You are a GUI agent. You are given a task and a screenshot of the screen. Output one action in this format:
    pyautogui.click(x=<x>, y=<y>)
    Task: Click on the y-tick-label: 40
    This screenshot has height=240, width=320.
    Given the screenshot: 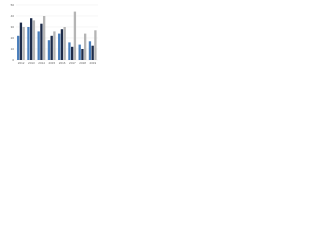 What is the action you would take?
    pyautogui.click(x=13, y=16)
    